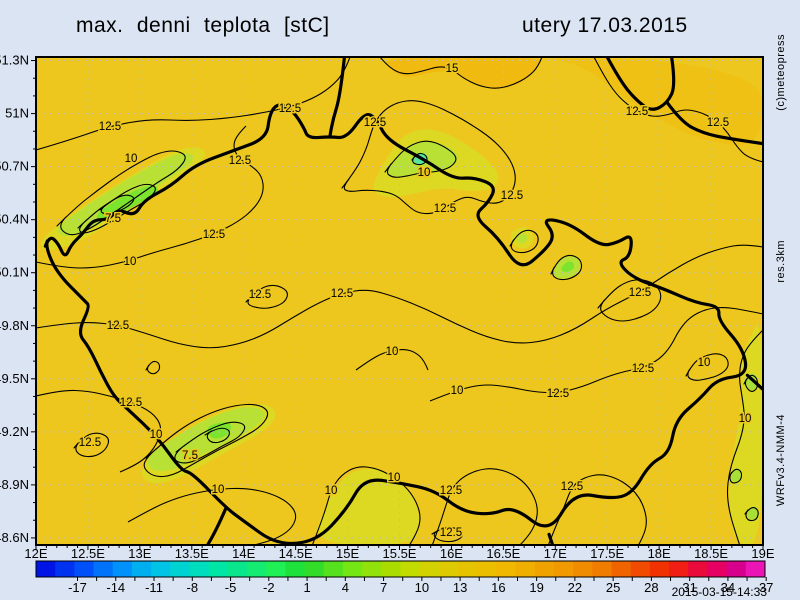  I want to click on colorbar-label: -11, so click(154, 587).